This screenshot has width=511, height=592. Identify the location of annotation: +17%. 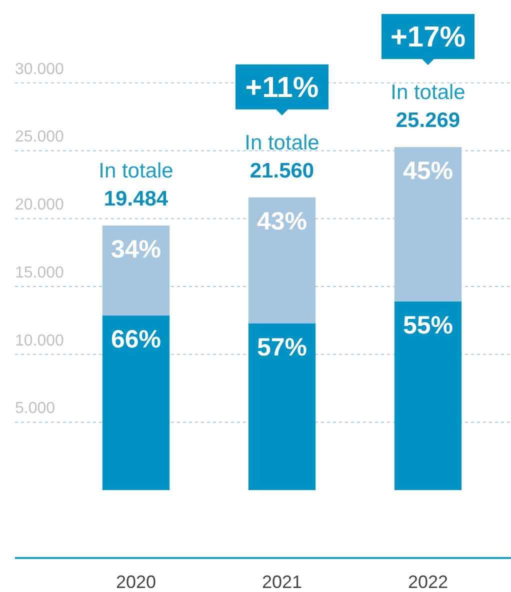
(428, 38).